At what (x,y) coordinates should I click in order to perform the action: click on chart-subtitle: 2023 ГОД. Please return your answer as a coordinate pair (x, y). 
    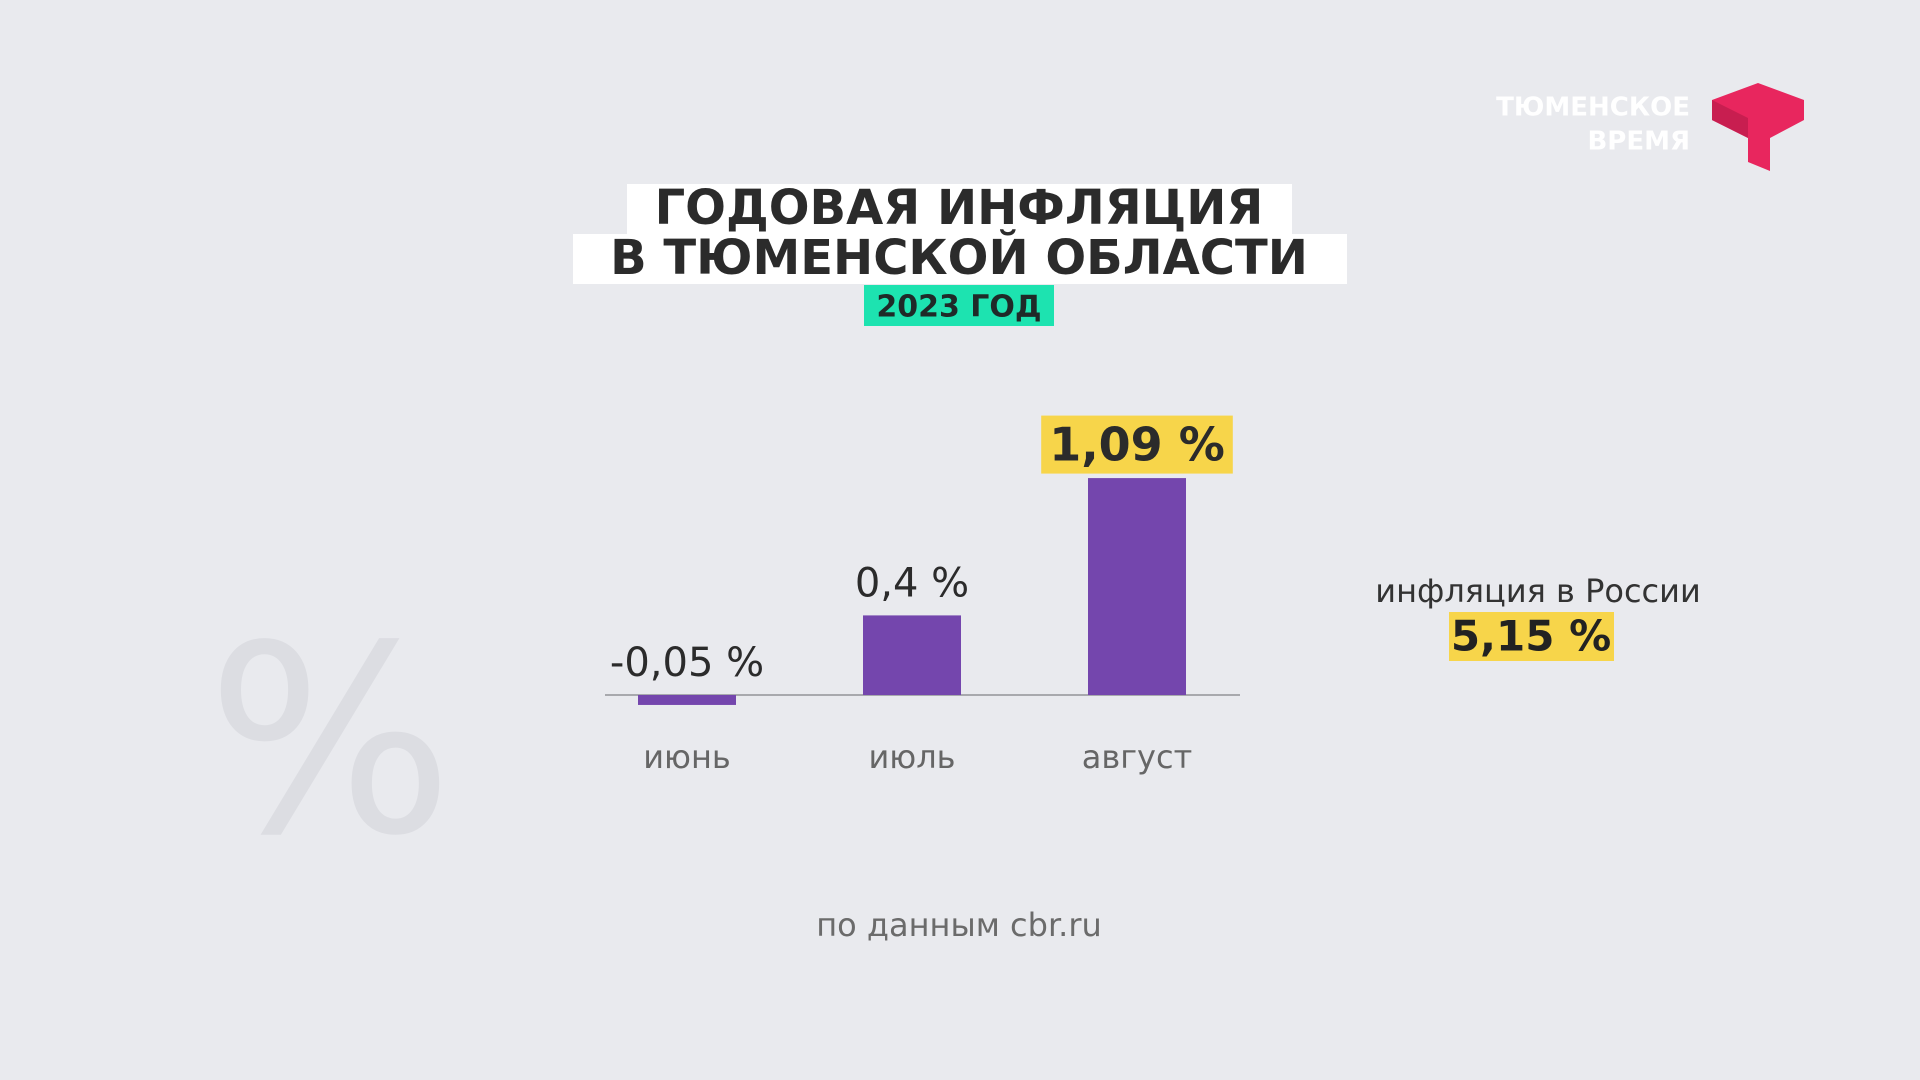
    Looking at the image, I should click on (958, 307).